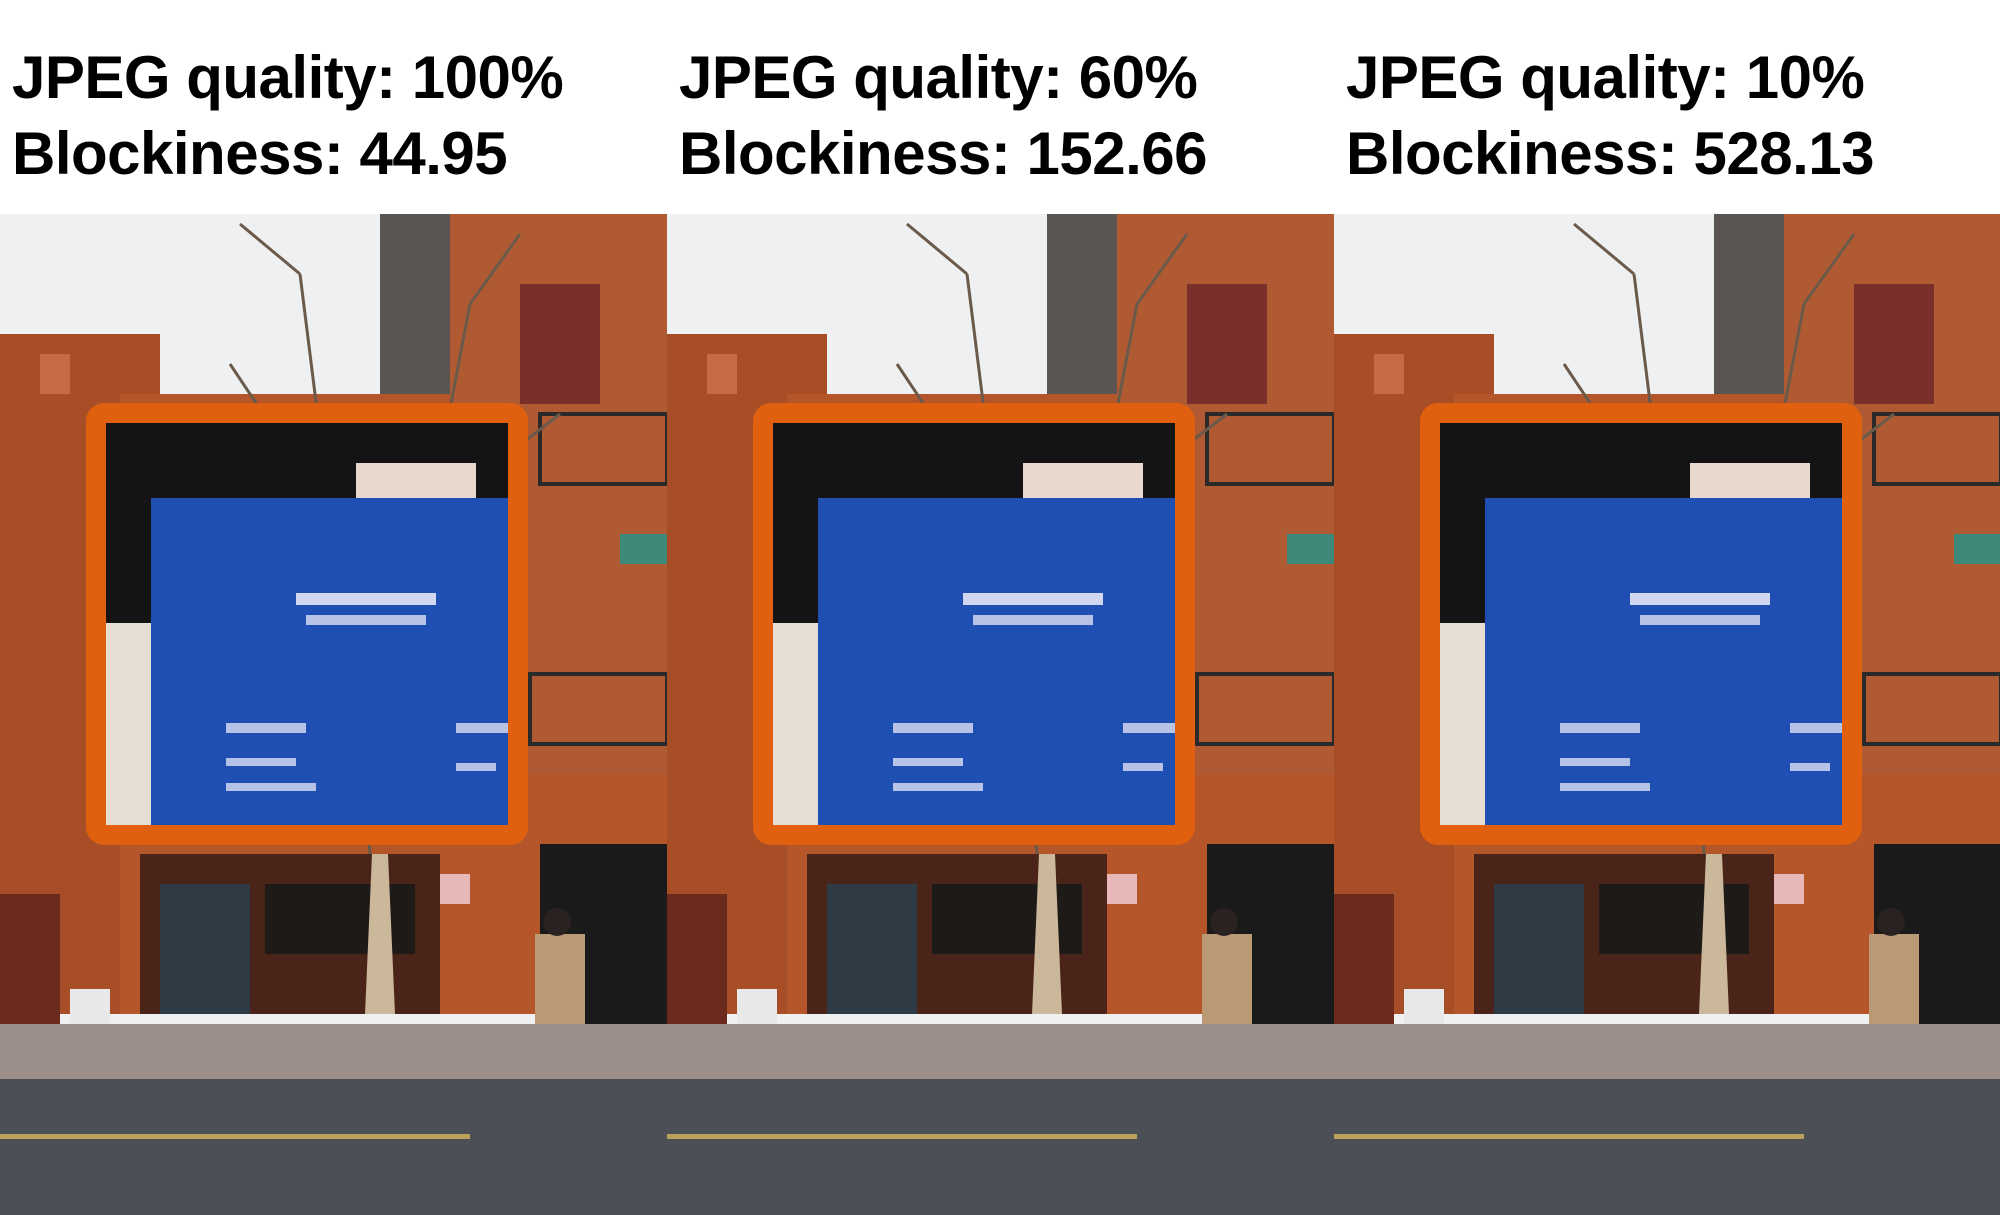 The width and height of the screenshot is (2000, 1215). I want to click on blockiness-label: Blockiness: 152.66, so click(943, 153).